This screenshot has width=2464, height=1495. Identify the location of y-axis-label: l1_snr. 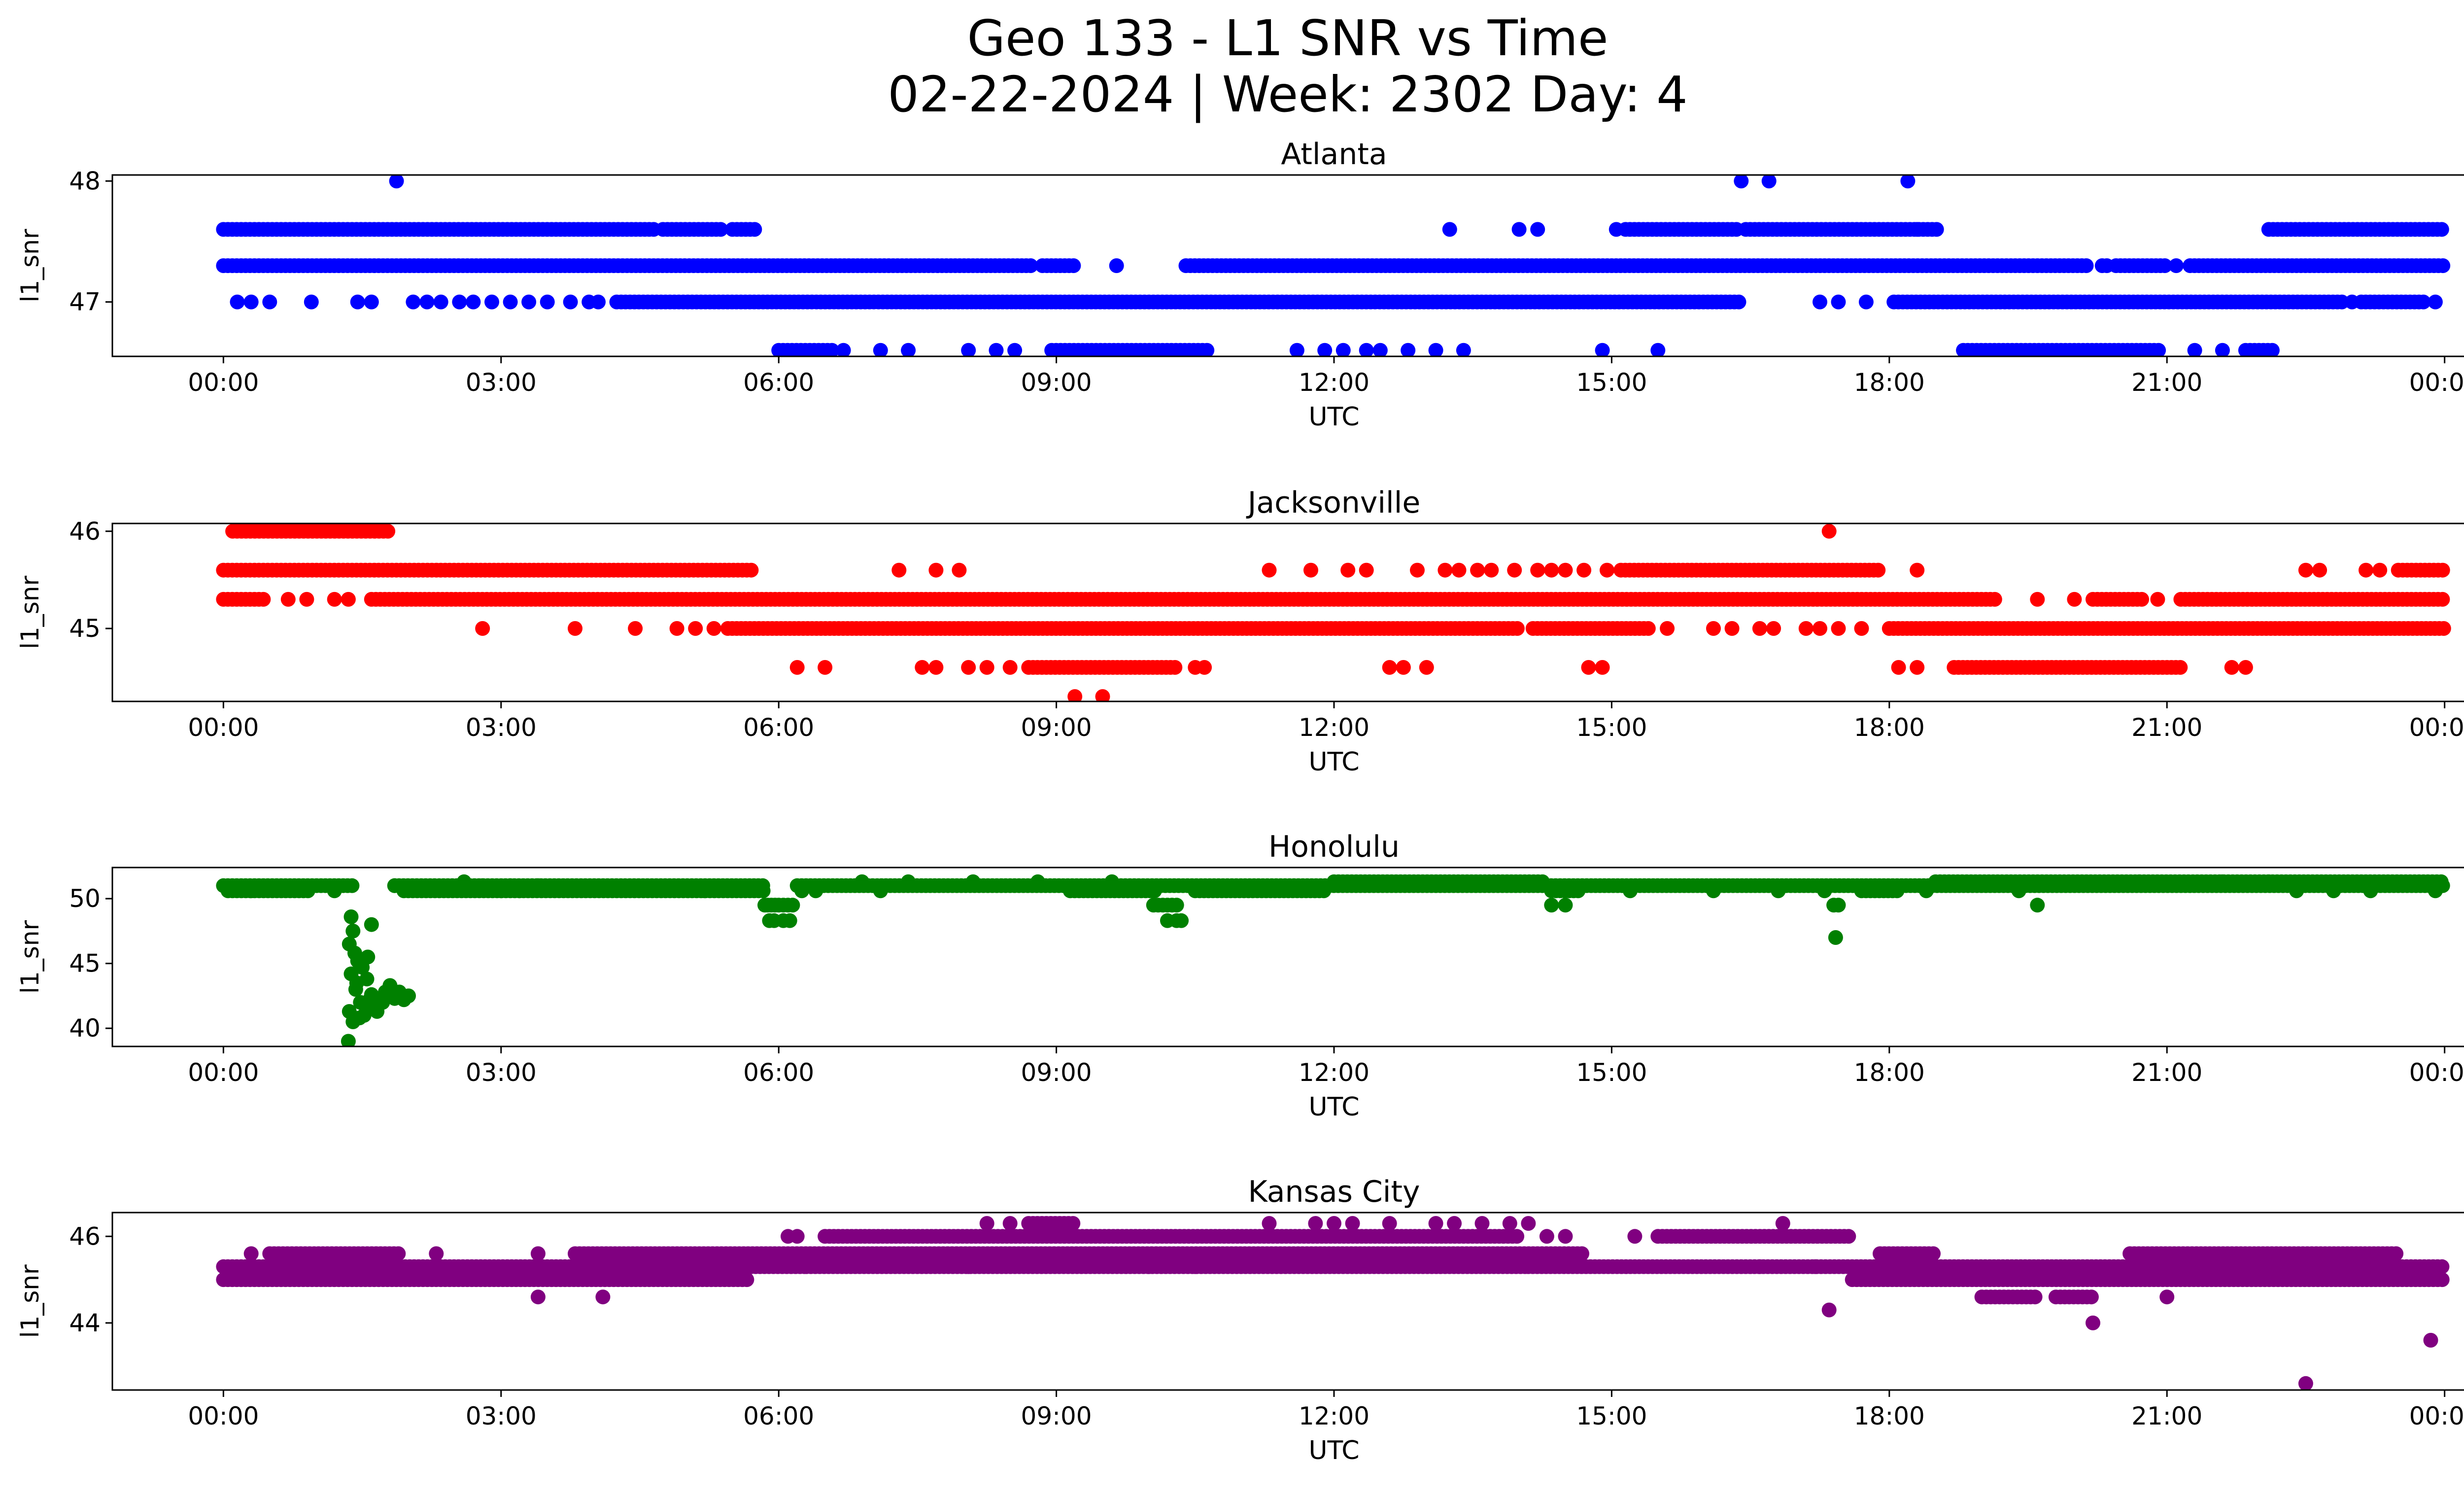
(30, 1301).